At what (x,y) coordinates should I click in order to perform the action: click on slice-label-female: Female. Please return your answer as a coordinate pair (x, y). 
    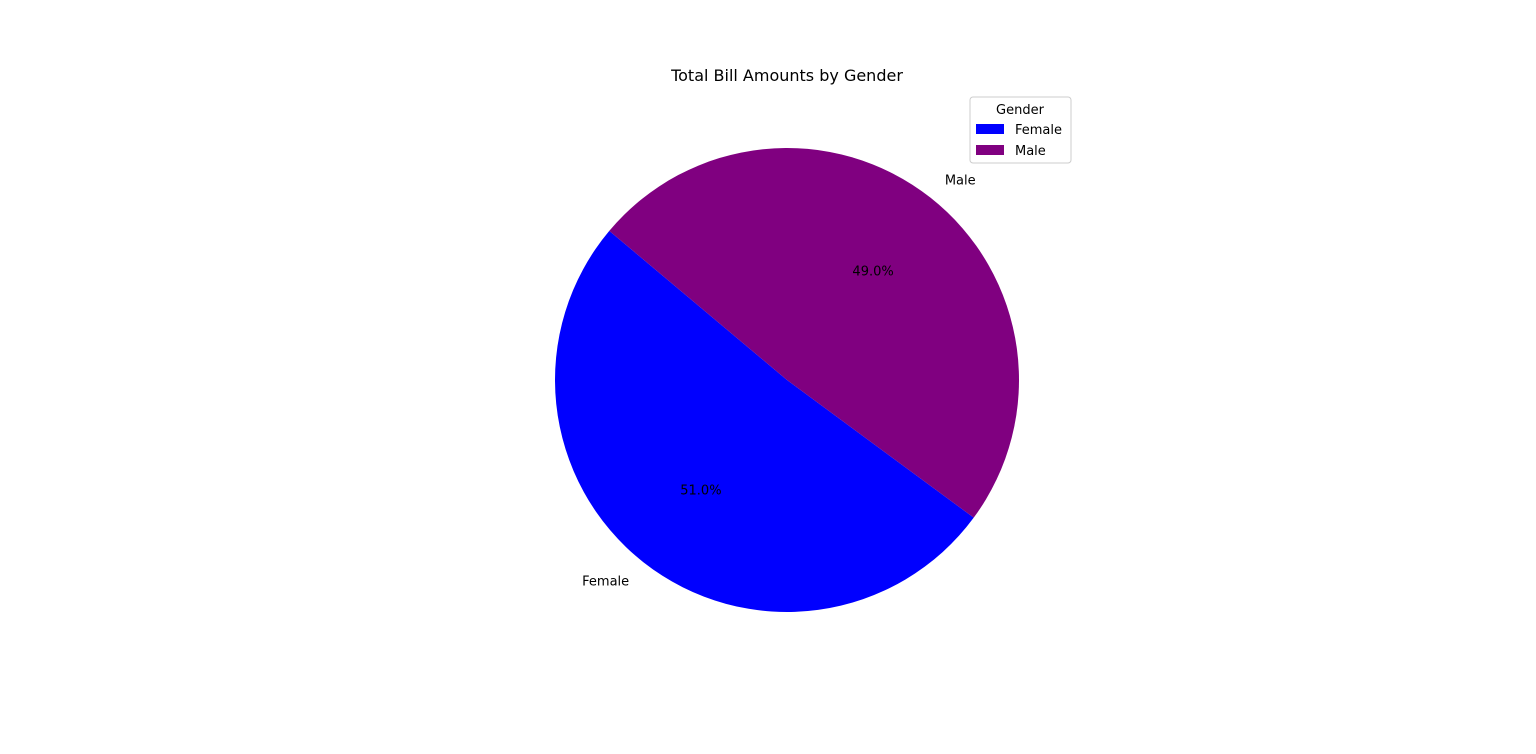
    Looking at the image, I should click on (605, 582).